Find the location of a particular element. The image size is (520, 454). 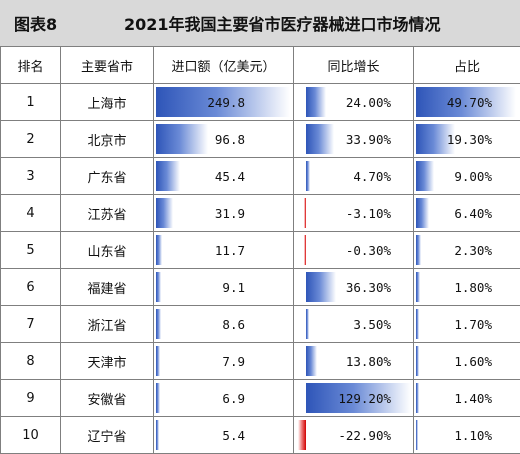

imports-value: 9.1 is located at coordinates (233, 287).